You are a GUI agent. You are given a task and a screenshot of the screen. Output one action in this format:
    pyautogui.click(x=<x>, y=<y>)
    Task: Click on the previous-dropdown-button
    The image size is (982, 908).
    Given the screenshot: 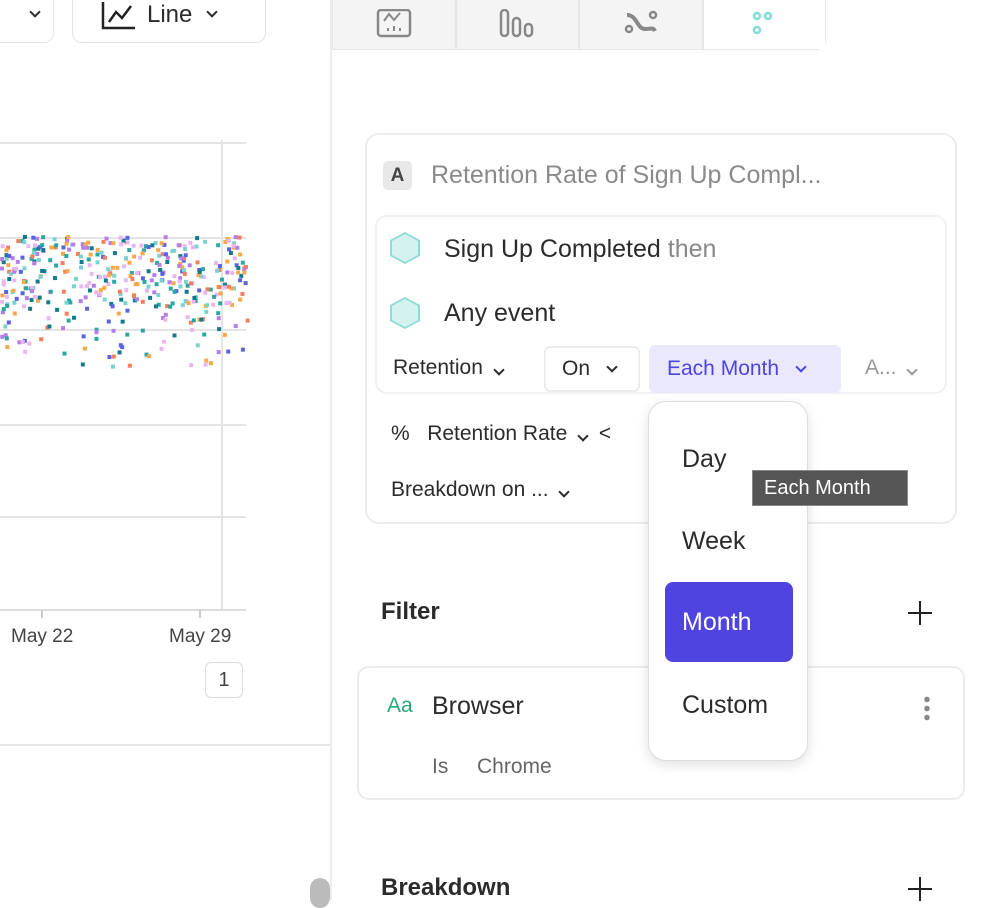 What is the action you would take?
    pyautogui.click(x=27, y=21)
    